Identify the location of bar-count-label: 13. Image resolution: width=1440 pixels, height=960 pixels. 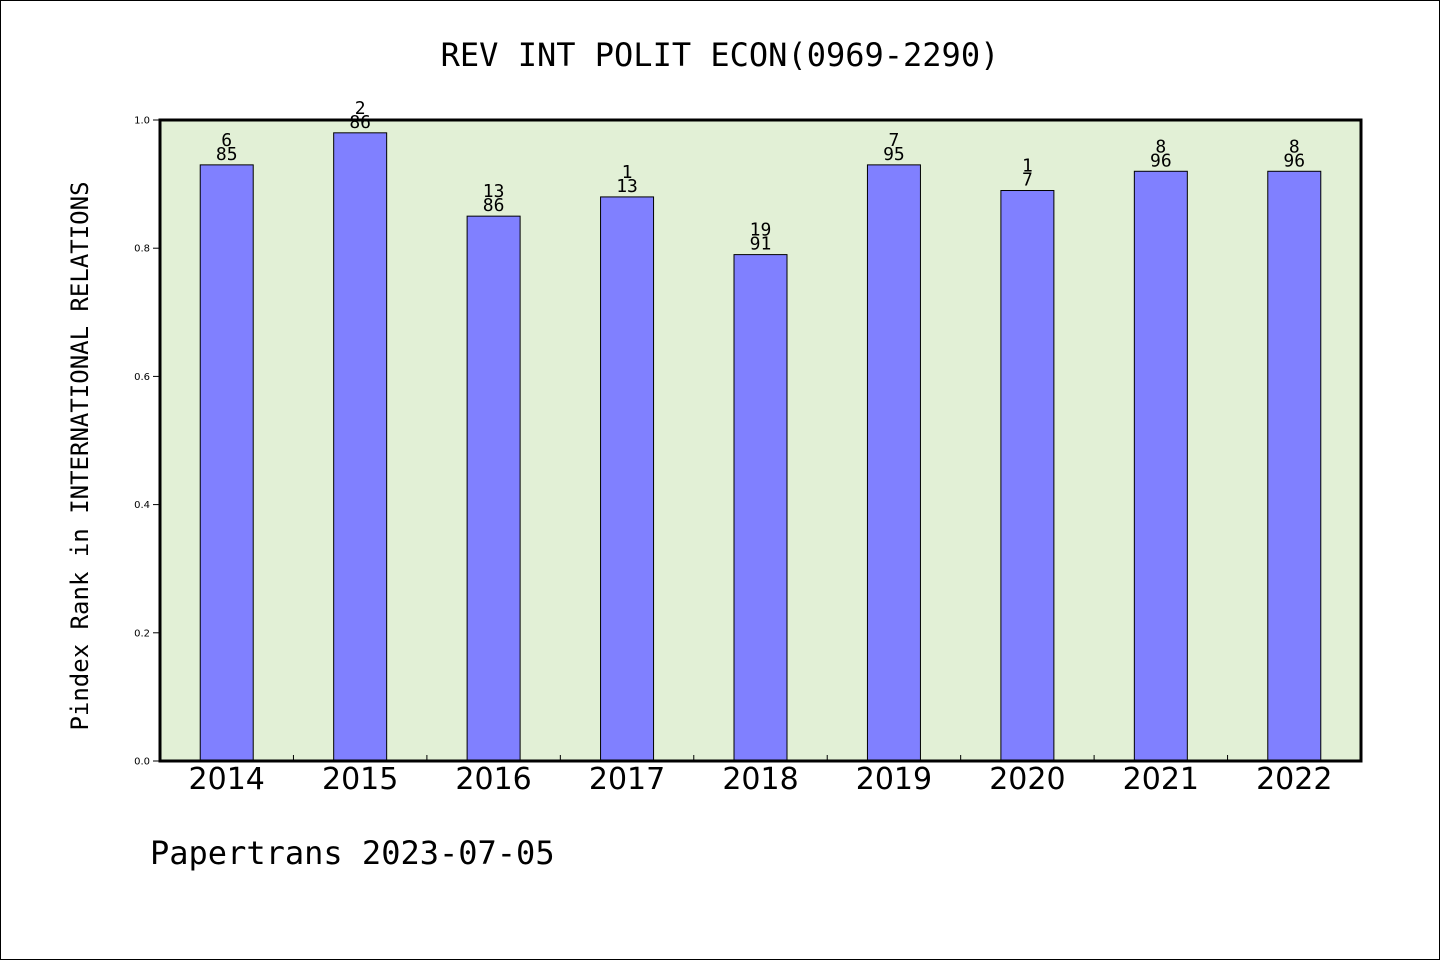
(494, 191).